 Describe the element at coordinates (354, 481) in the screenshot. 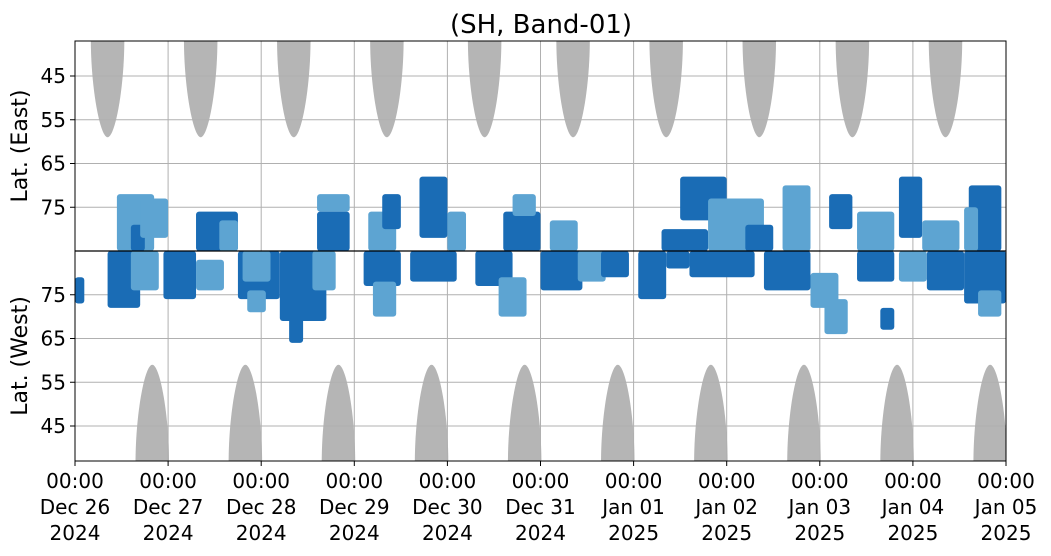

I see `x-tick-label-3-line-1: 00:00` at that location.